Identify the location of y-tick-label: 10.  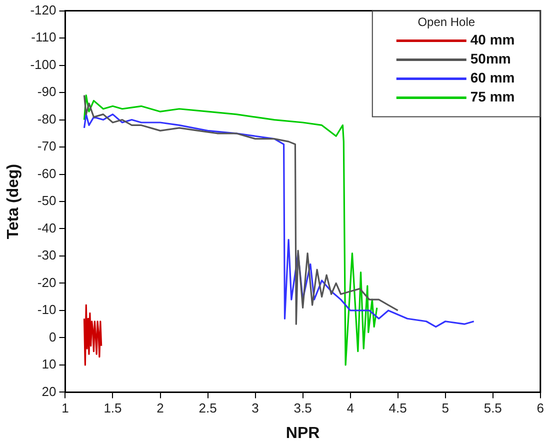
(49, 364).